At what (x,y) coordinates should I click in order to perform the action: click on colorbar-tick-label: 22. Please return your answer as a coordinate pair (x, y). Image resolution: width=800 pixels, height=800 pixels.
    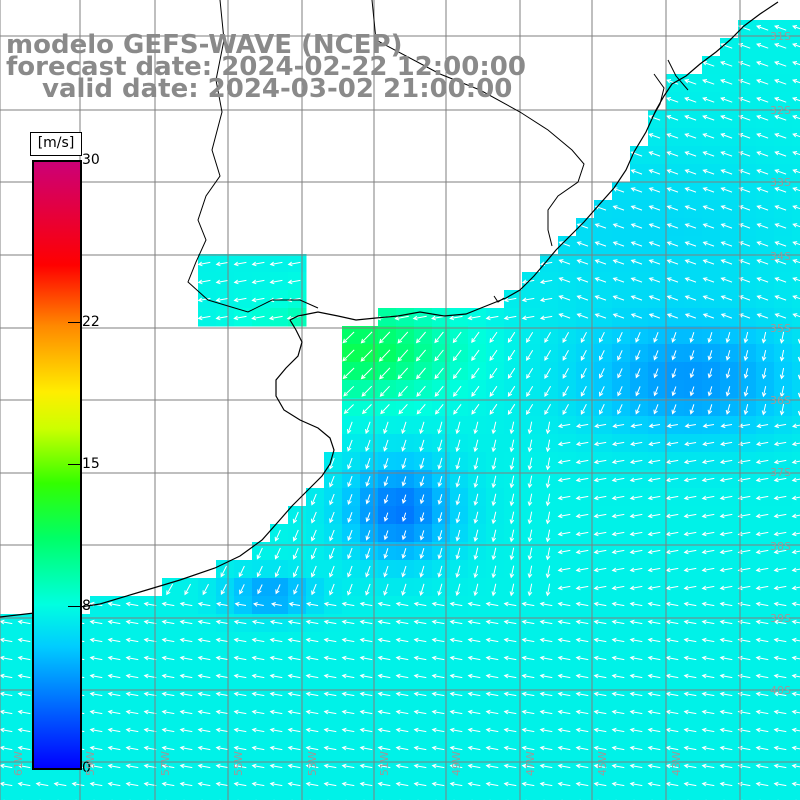
    Looking at the image, I should click on (91, 322).